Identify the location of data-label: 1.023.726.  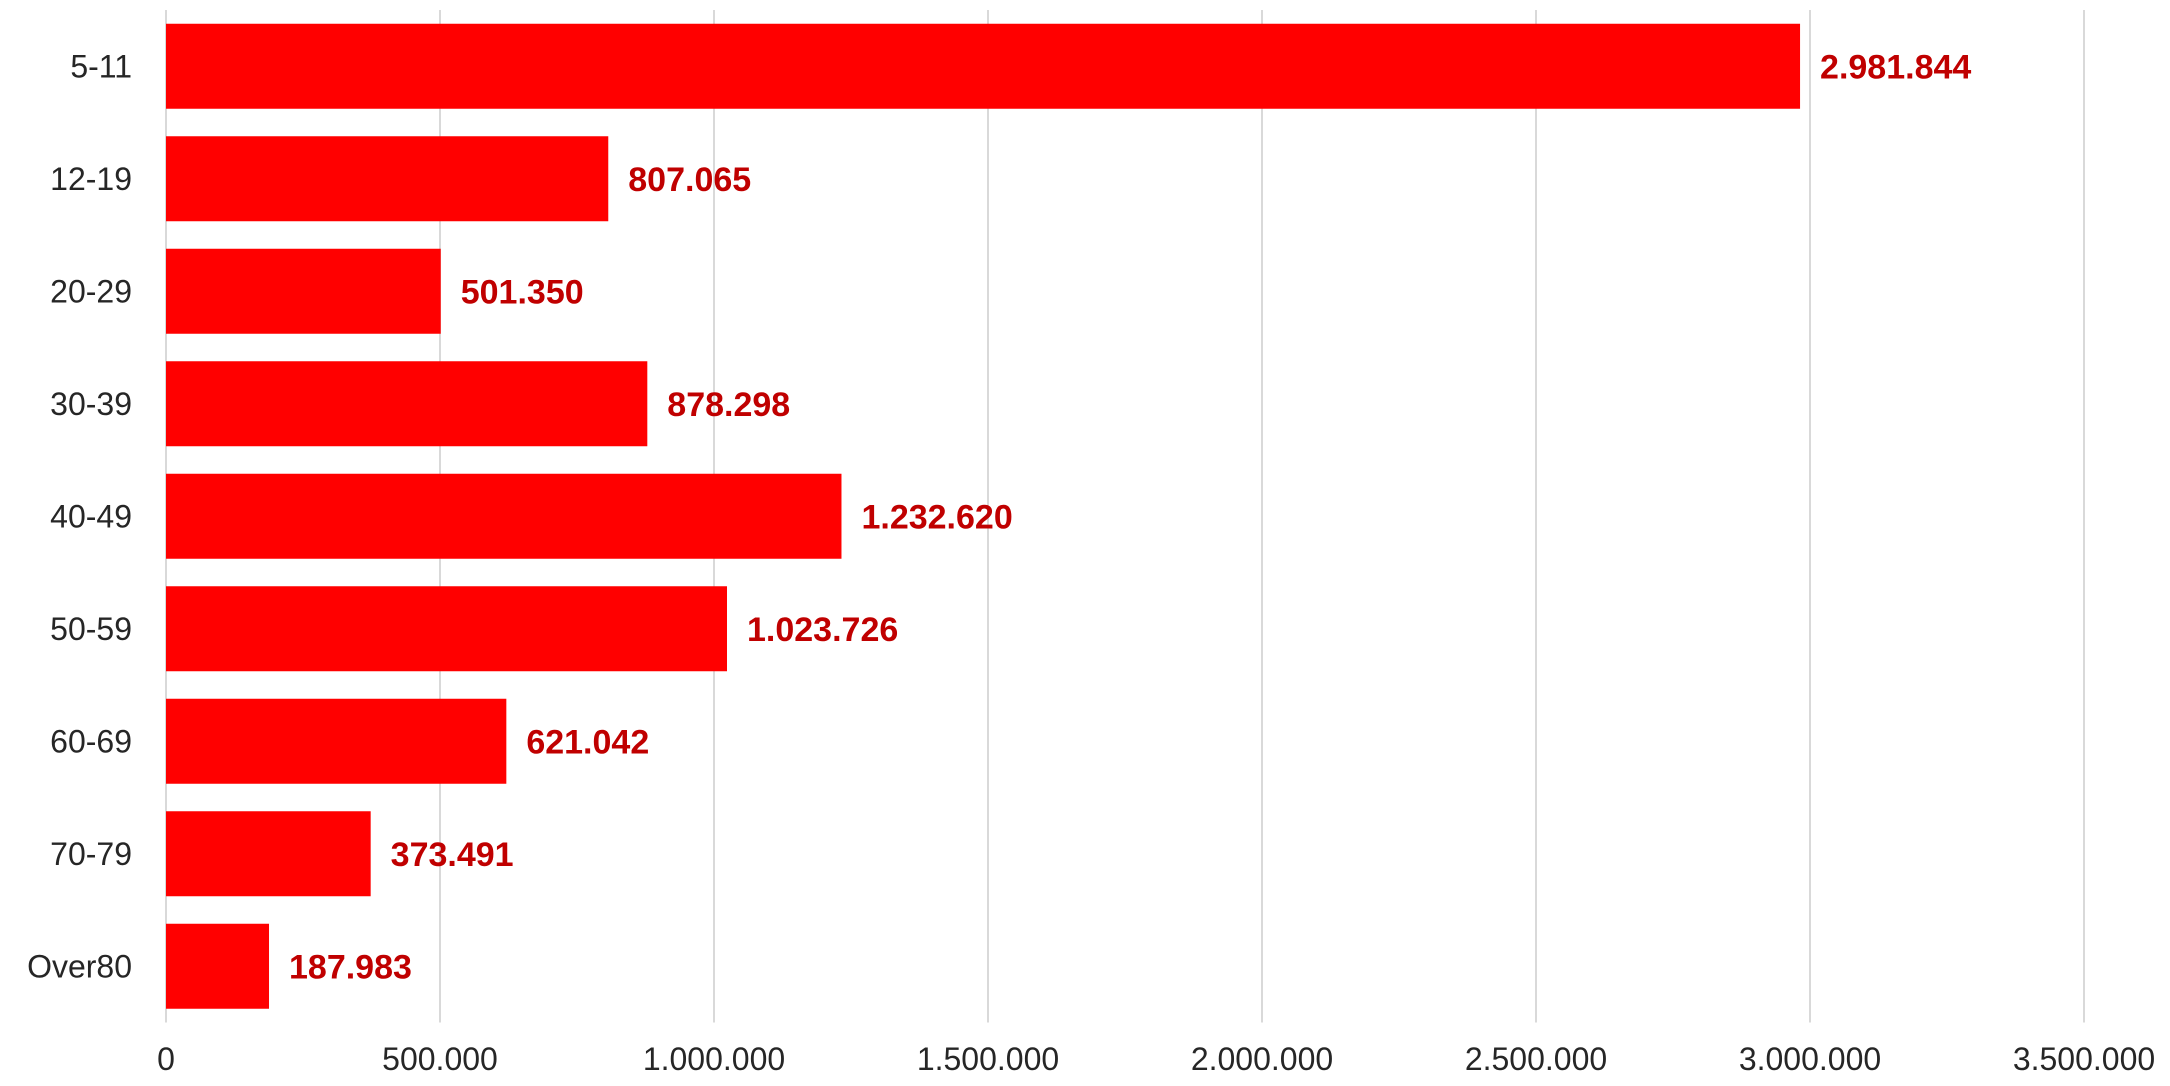
(822, 630).